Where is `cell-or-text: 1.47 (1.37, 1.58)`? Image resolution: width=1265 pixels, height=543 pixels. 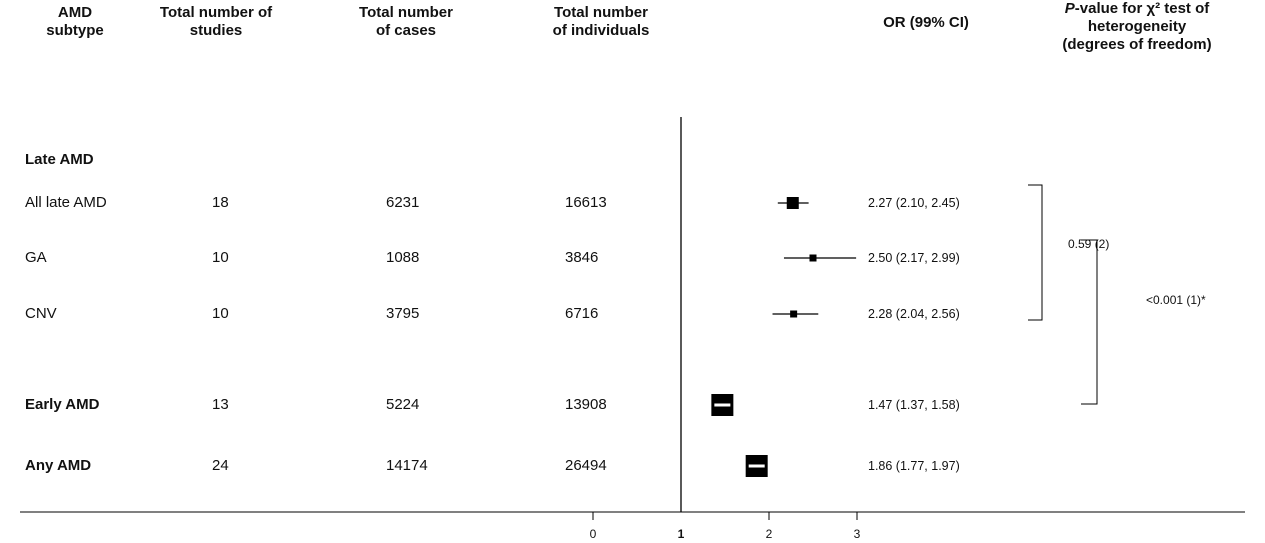 cell-or-text: 1.47 (1.37, 1.58) is located at coordinates (914, 405).